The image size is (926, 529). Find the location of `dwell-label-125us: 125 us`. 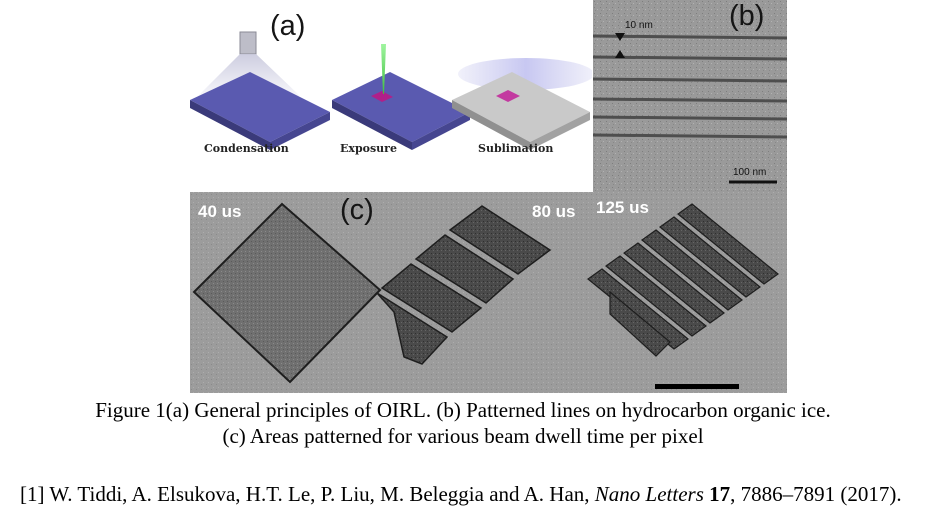

dwell-label-125us: 125 us is located at coordinates (622, 207).